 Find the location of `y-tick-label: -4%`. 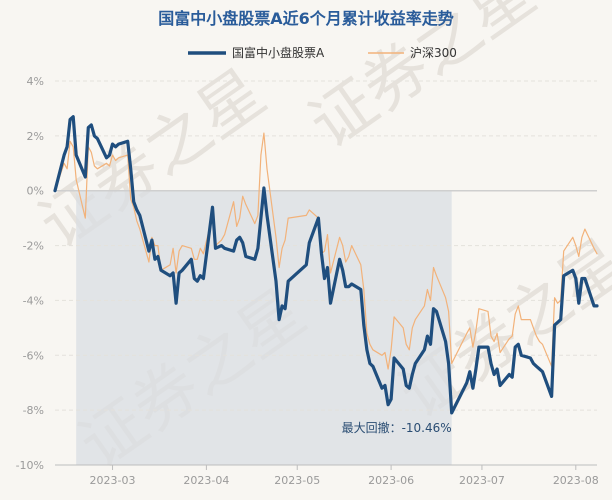

y-tick-label: -4% is located at coordinates (33, 300).